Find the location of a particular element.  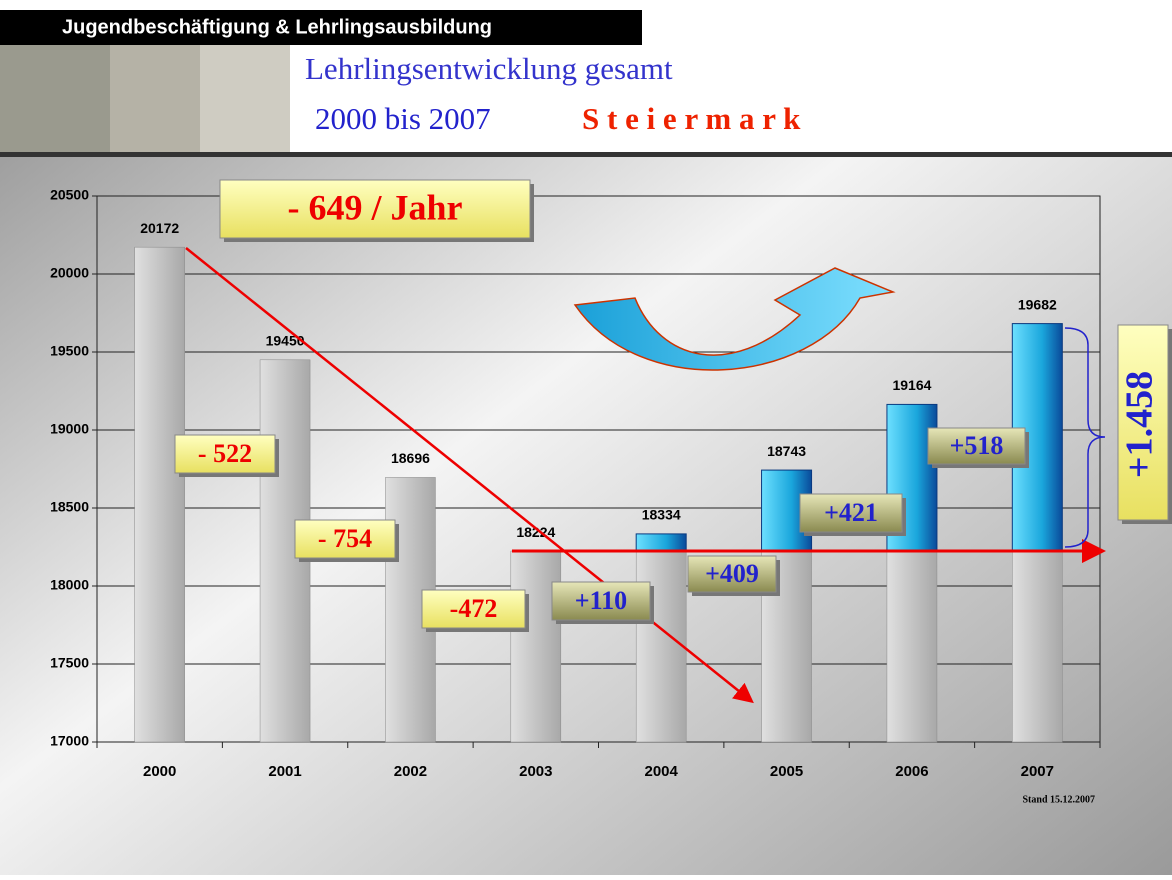

annotation: - 522 is located at coordinates (225, 453).